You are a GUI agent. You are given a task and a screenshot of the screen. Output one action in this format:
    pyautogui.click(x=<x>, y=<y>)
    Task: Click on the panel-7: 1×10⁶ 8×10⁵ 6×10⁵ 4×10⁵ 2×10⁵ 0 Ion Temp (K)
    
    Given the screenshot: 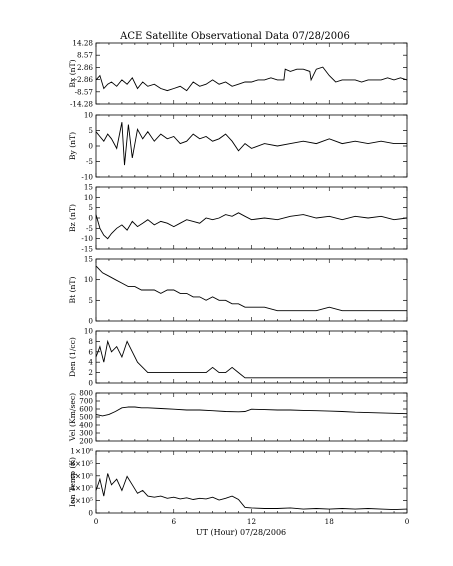 What is the action you would take?
    pyautogui.click(x=238, y=482)
    